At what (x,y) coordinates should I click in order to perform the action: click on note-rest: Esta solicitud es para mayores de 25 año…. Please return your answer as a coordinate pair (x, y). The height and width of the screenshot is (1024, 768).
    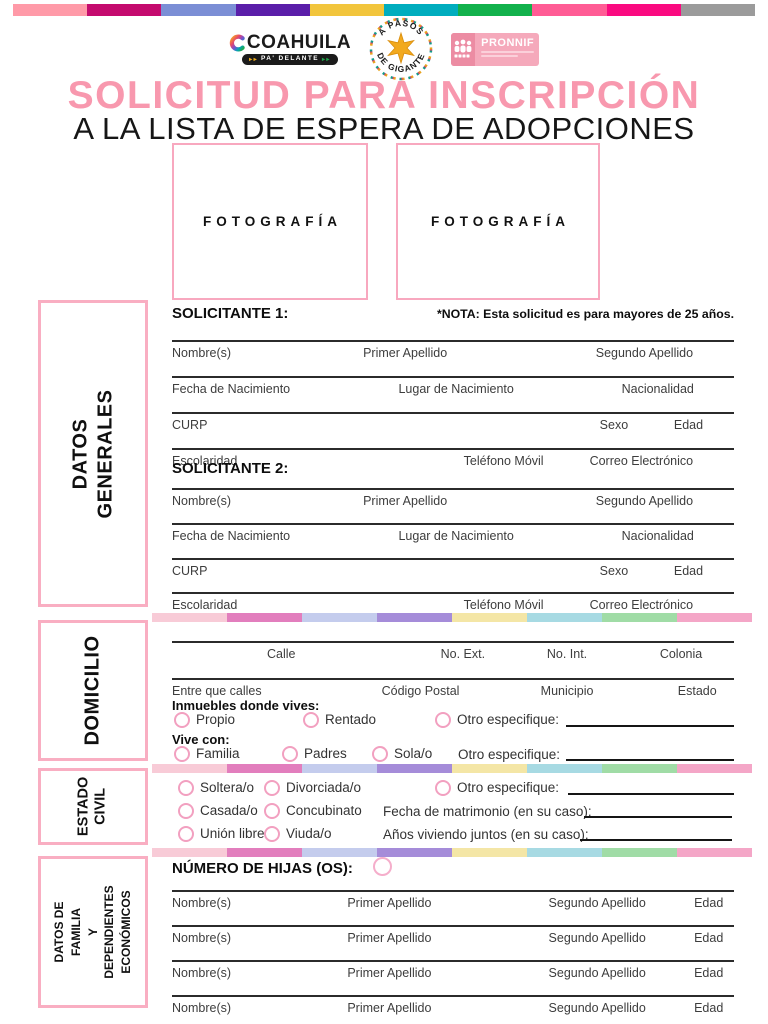
    Looking at the image, I should click on (606, 314).